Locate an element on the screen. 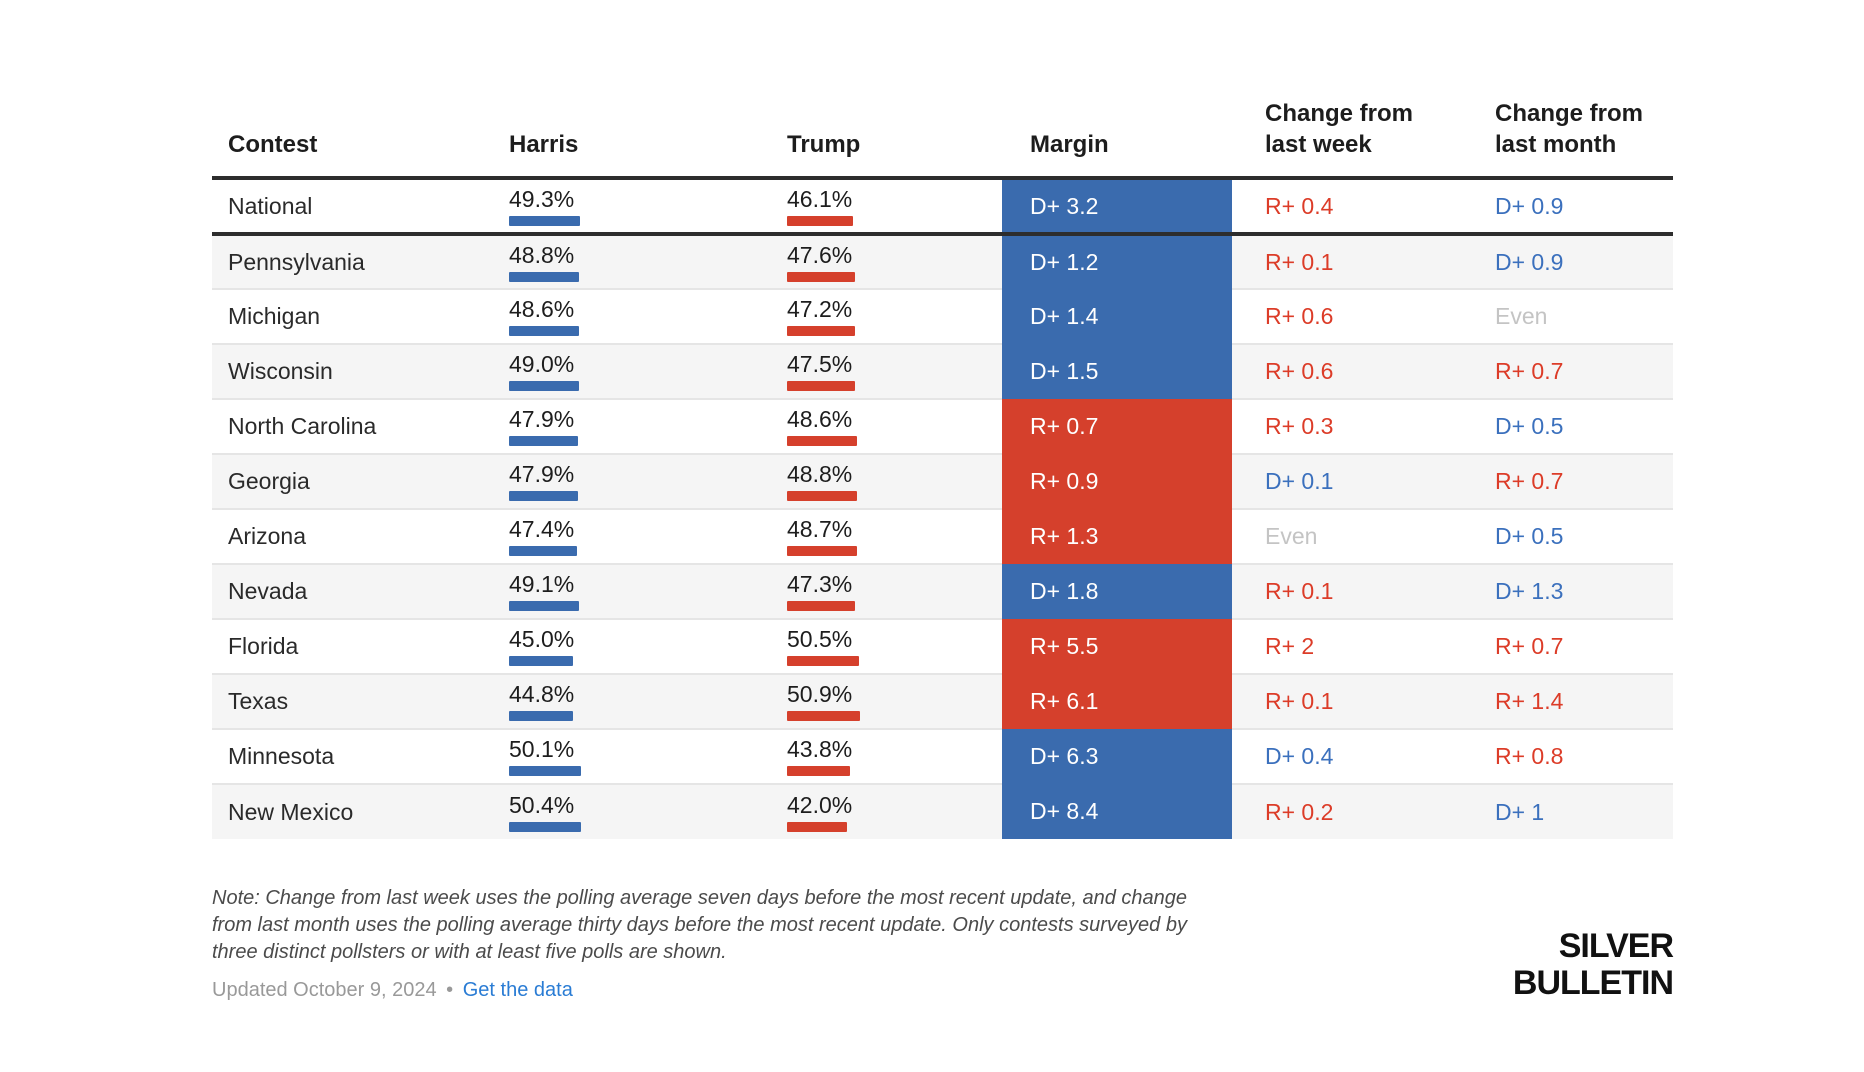 This screenshot has height=1072, width=1864. col-header-trump: Trump is located at coordinates (892, 110).